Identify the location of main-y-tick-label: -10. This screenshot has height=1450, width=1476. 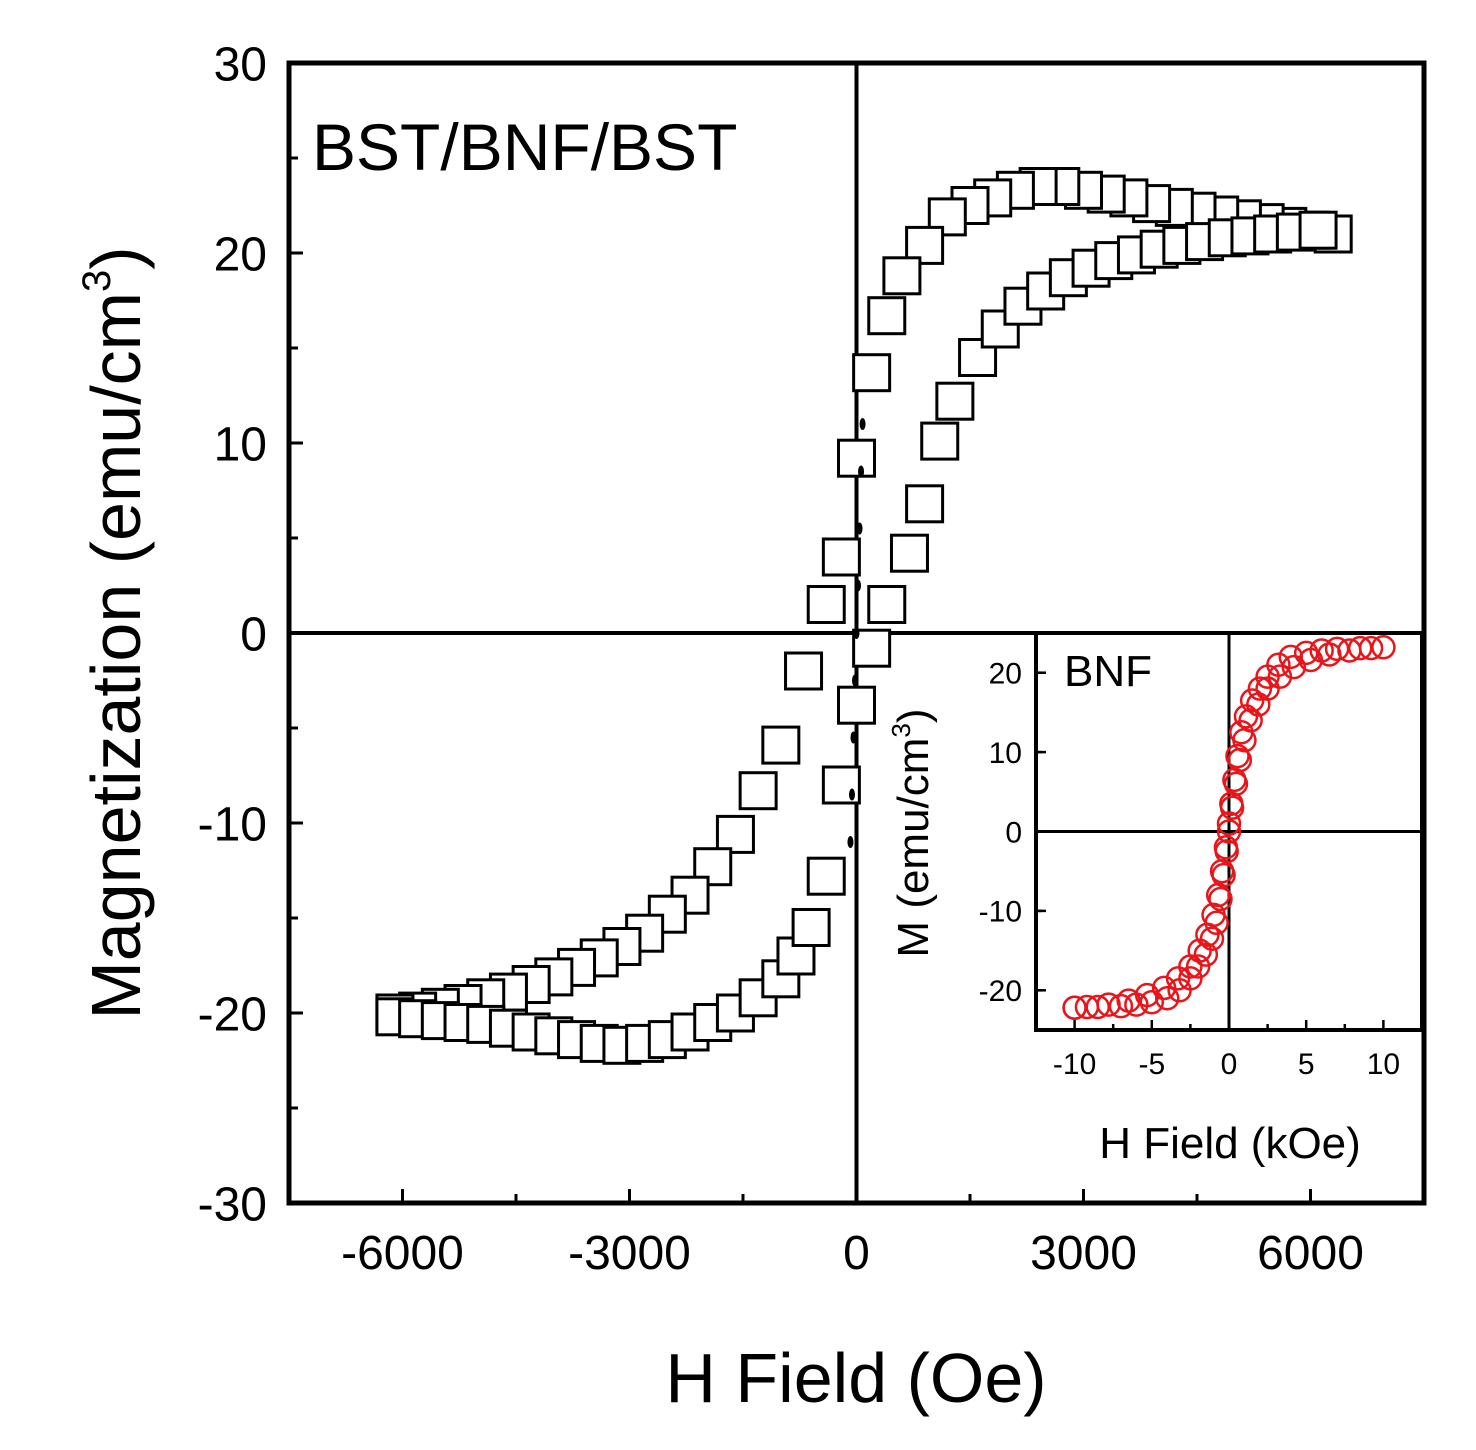
(232, 824).